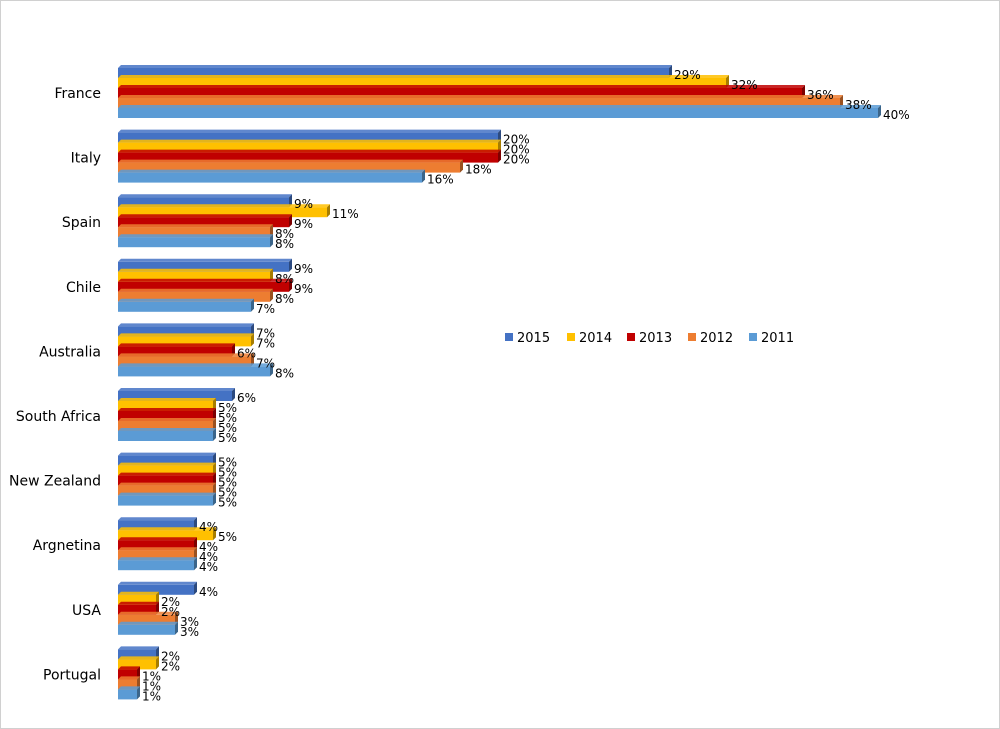  I want to click on data-label: 29%, so click(687, 75).